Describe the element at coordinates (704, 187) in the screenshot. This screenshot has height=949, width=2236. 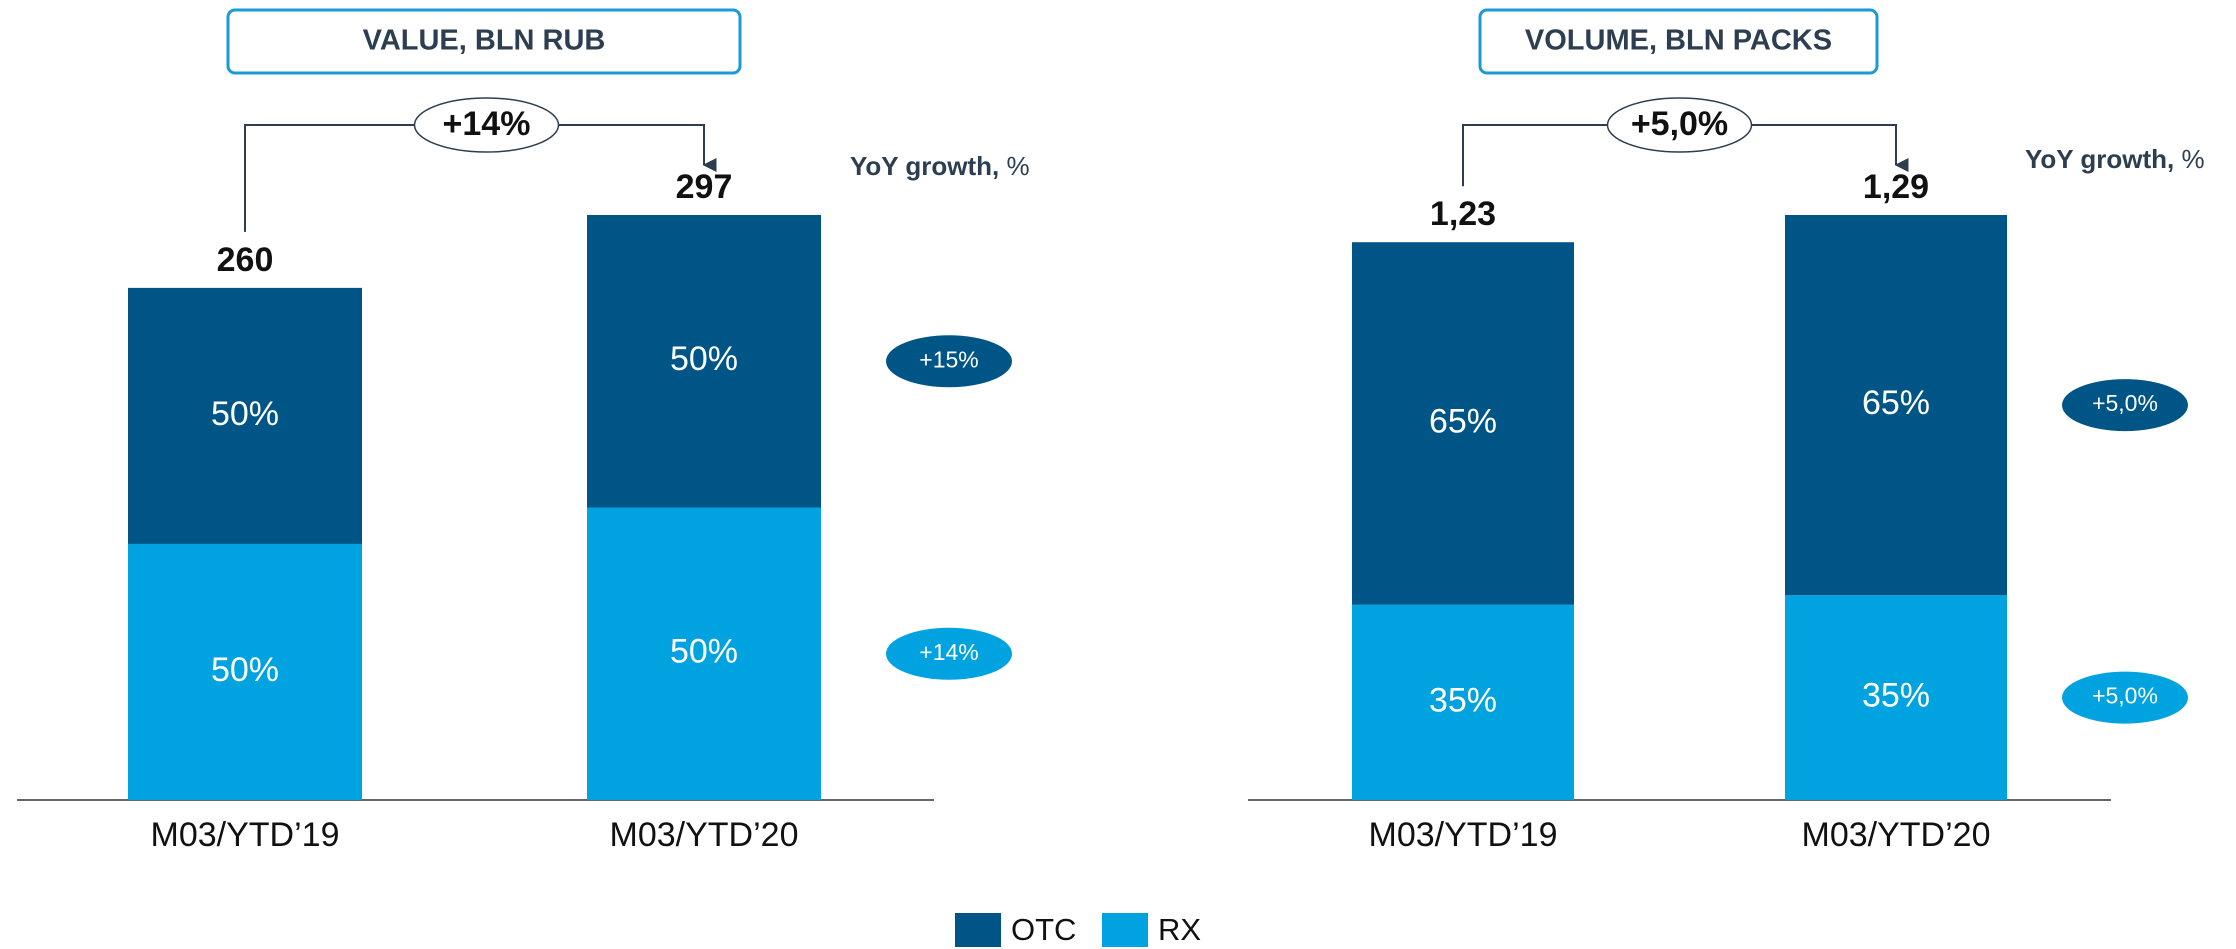
I see `total-label: 297` at that location.